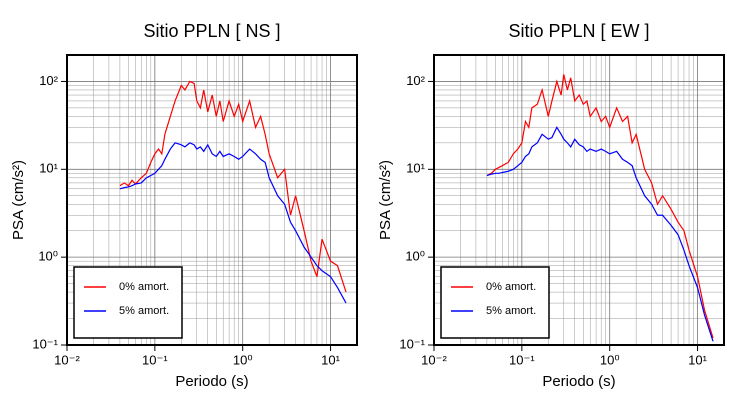 This screenshot has width=730, height=400. What do you see at coordinates (233, 223) in the screenshot?
I see `data-line` at bounding box center [233, 223].